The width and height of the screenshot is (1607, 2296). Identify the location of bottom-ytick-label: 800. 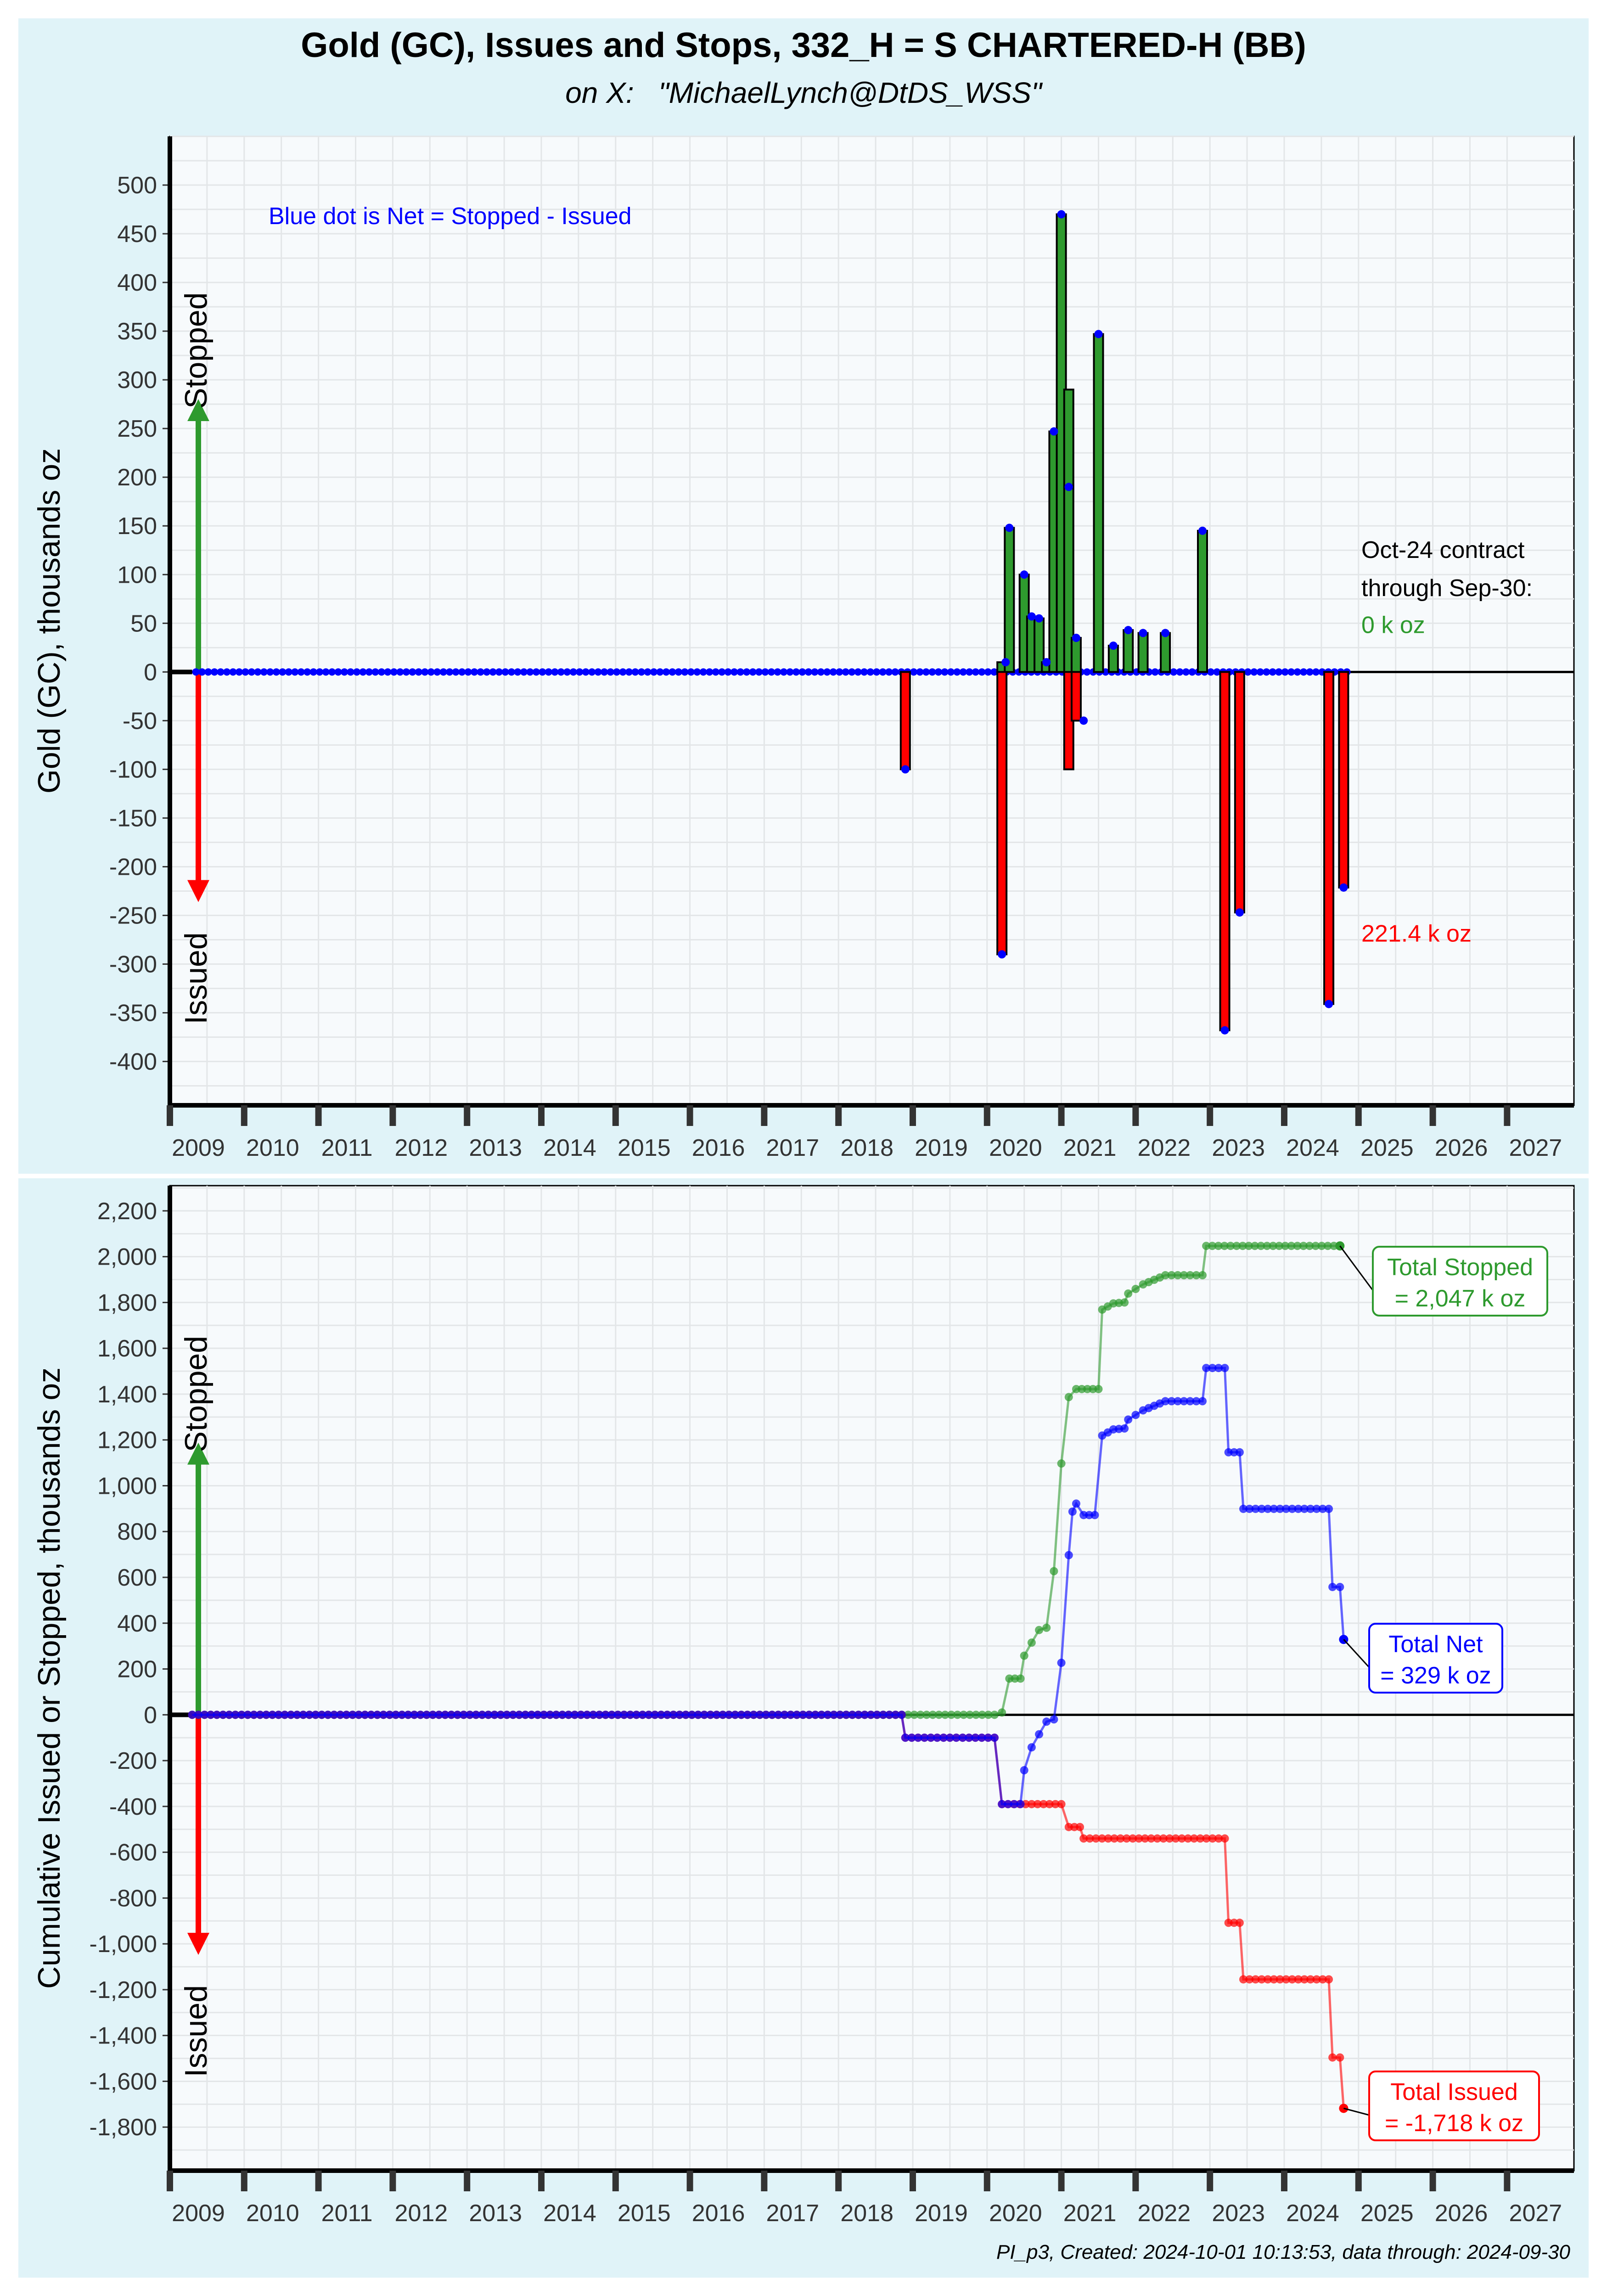
(137, 1532).